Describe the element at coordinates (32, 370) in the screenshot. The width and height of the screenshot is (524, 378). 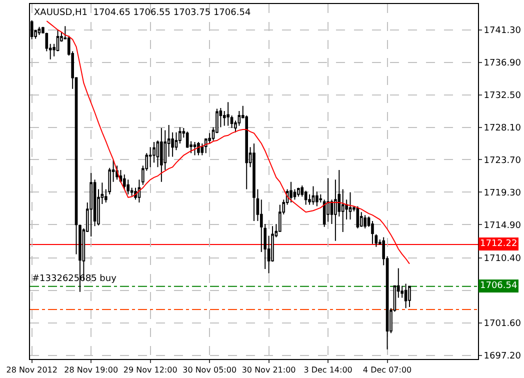
I see `x-tick-label: 28 Nov 2012` at that location.